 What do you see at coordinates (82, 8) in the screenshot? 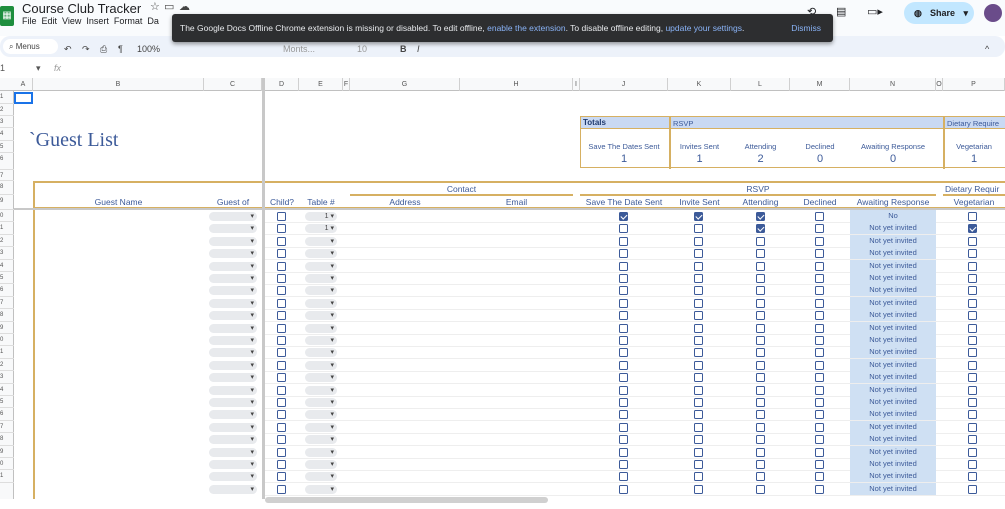
I see `document-title: Course Club Tracker` at bounding box center [82, 8].